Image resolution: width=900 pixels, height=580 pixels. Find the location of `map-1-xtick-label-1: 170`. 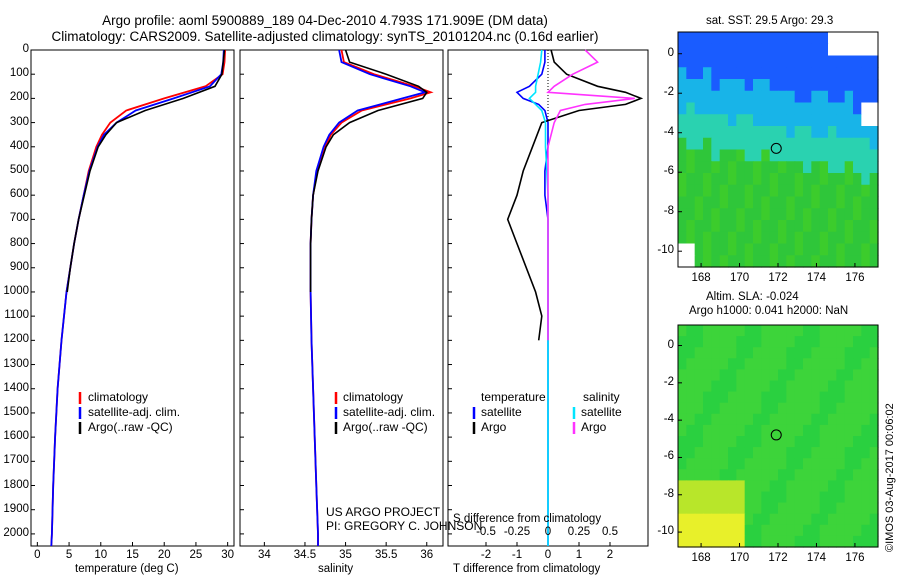

map-1-xtick-label-1: 170 is located at coordinates (739, 558).